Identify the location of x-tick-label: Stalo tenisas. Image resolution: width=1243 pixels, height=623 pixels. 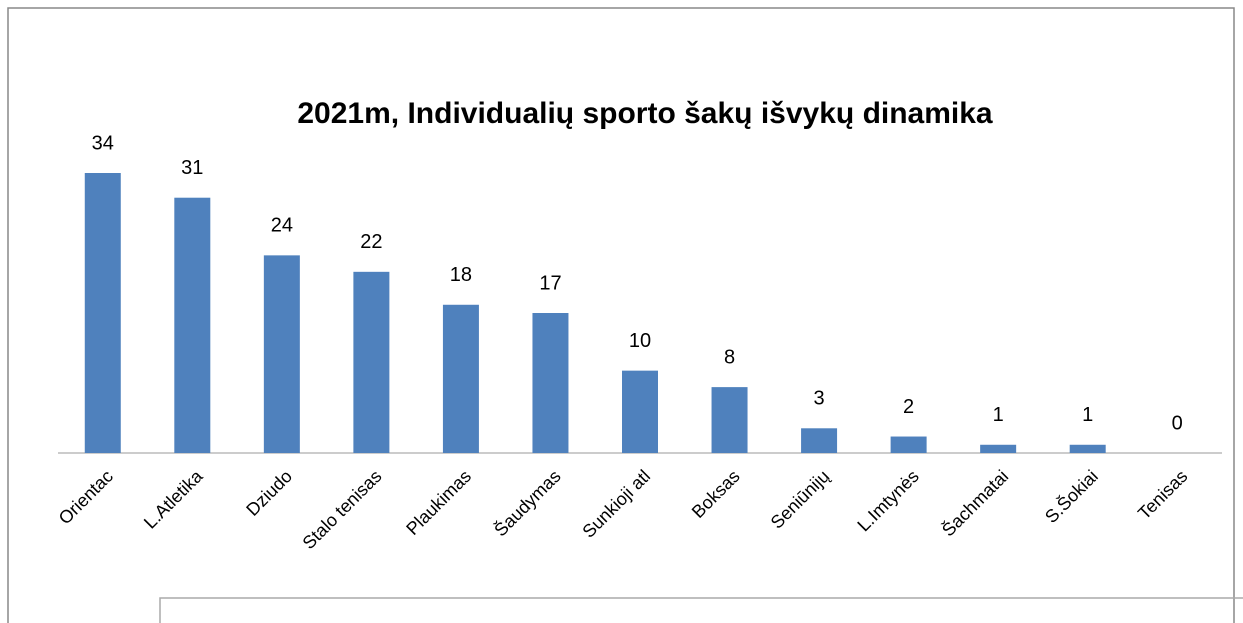
(342, 509).